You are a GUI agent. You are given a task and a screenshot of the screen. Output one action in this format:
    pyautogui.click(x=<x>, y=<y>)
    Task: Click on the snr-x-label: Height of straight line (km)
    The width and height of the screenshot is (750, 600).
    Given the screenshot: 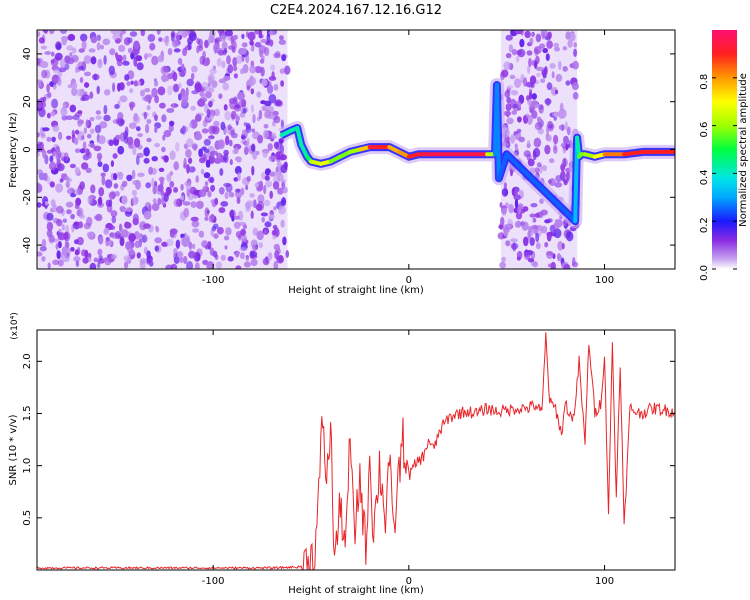 What is the action you would take?
    pyautogui.click(x=356, y=590)
    